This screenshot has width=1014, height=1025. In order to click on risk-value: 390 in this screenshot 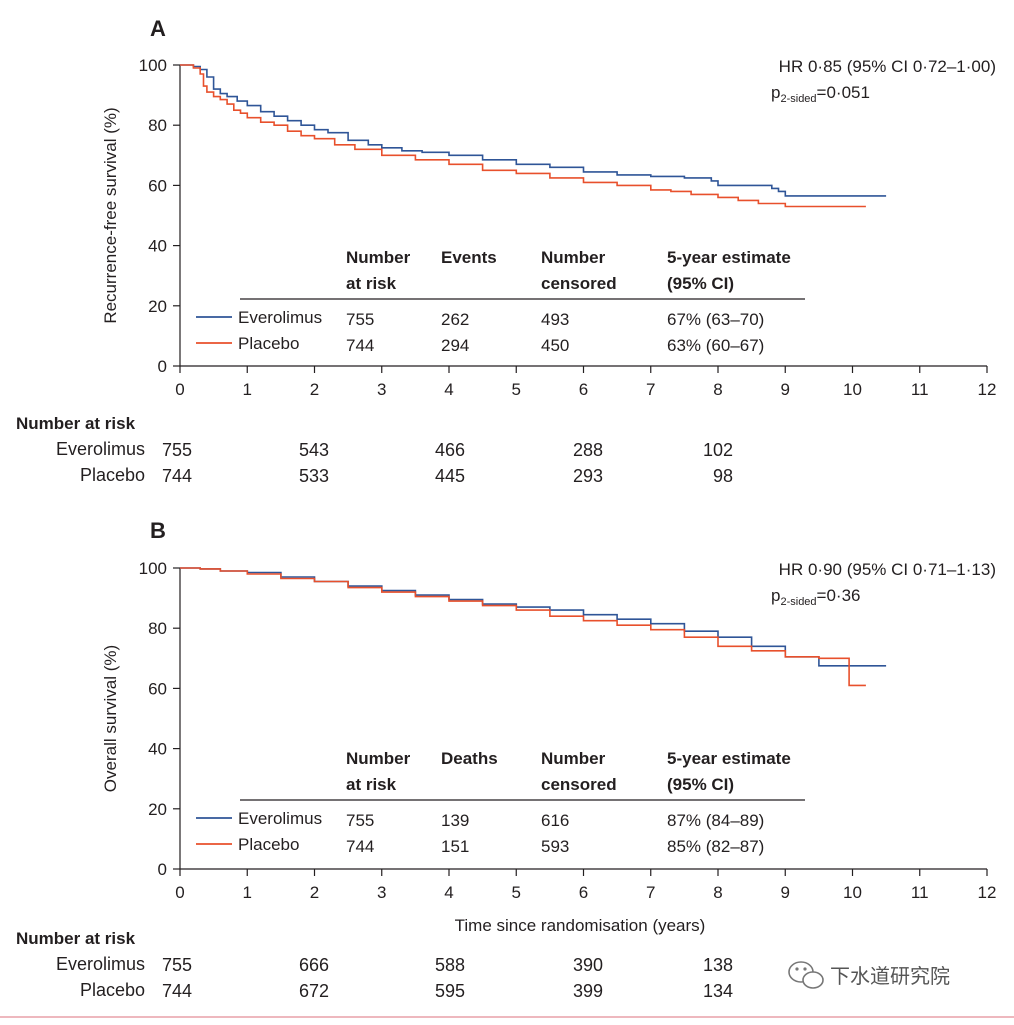, I will do `click(588, 965)`.